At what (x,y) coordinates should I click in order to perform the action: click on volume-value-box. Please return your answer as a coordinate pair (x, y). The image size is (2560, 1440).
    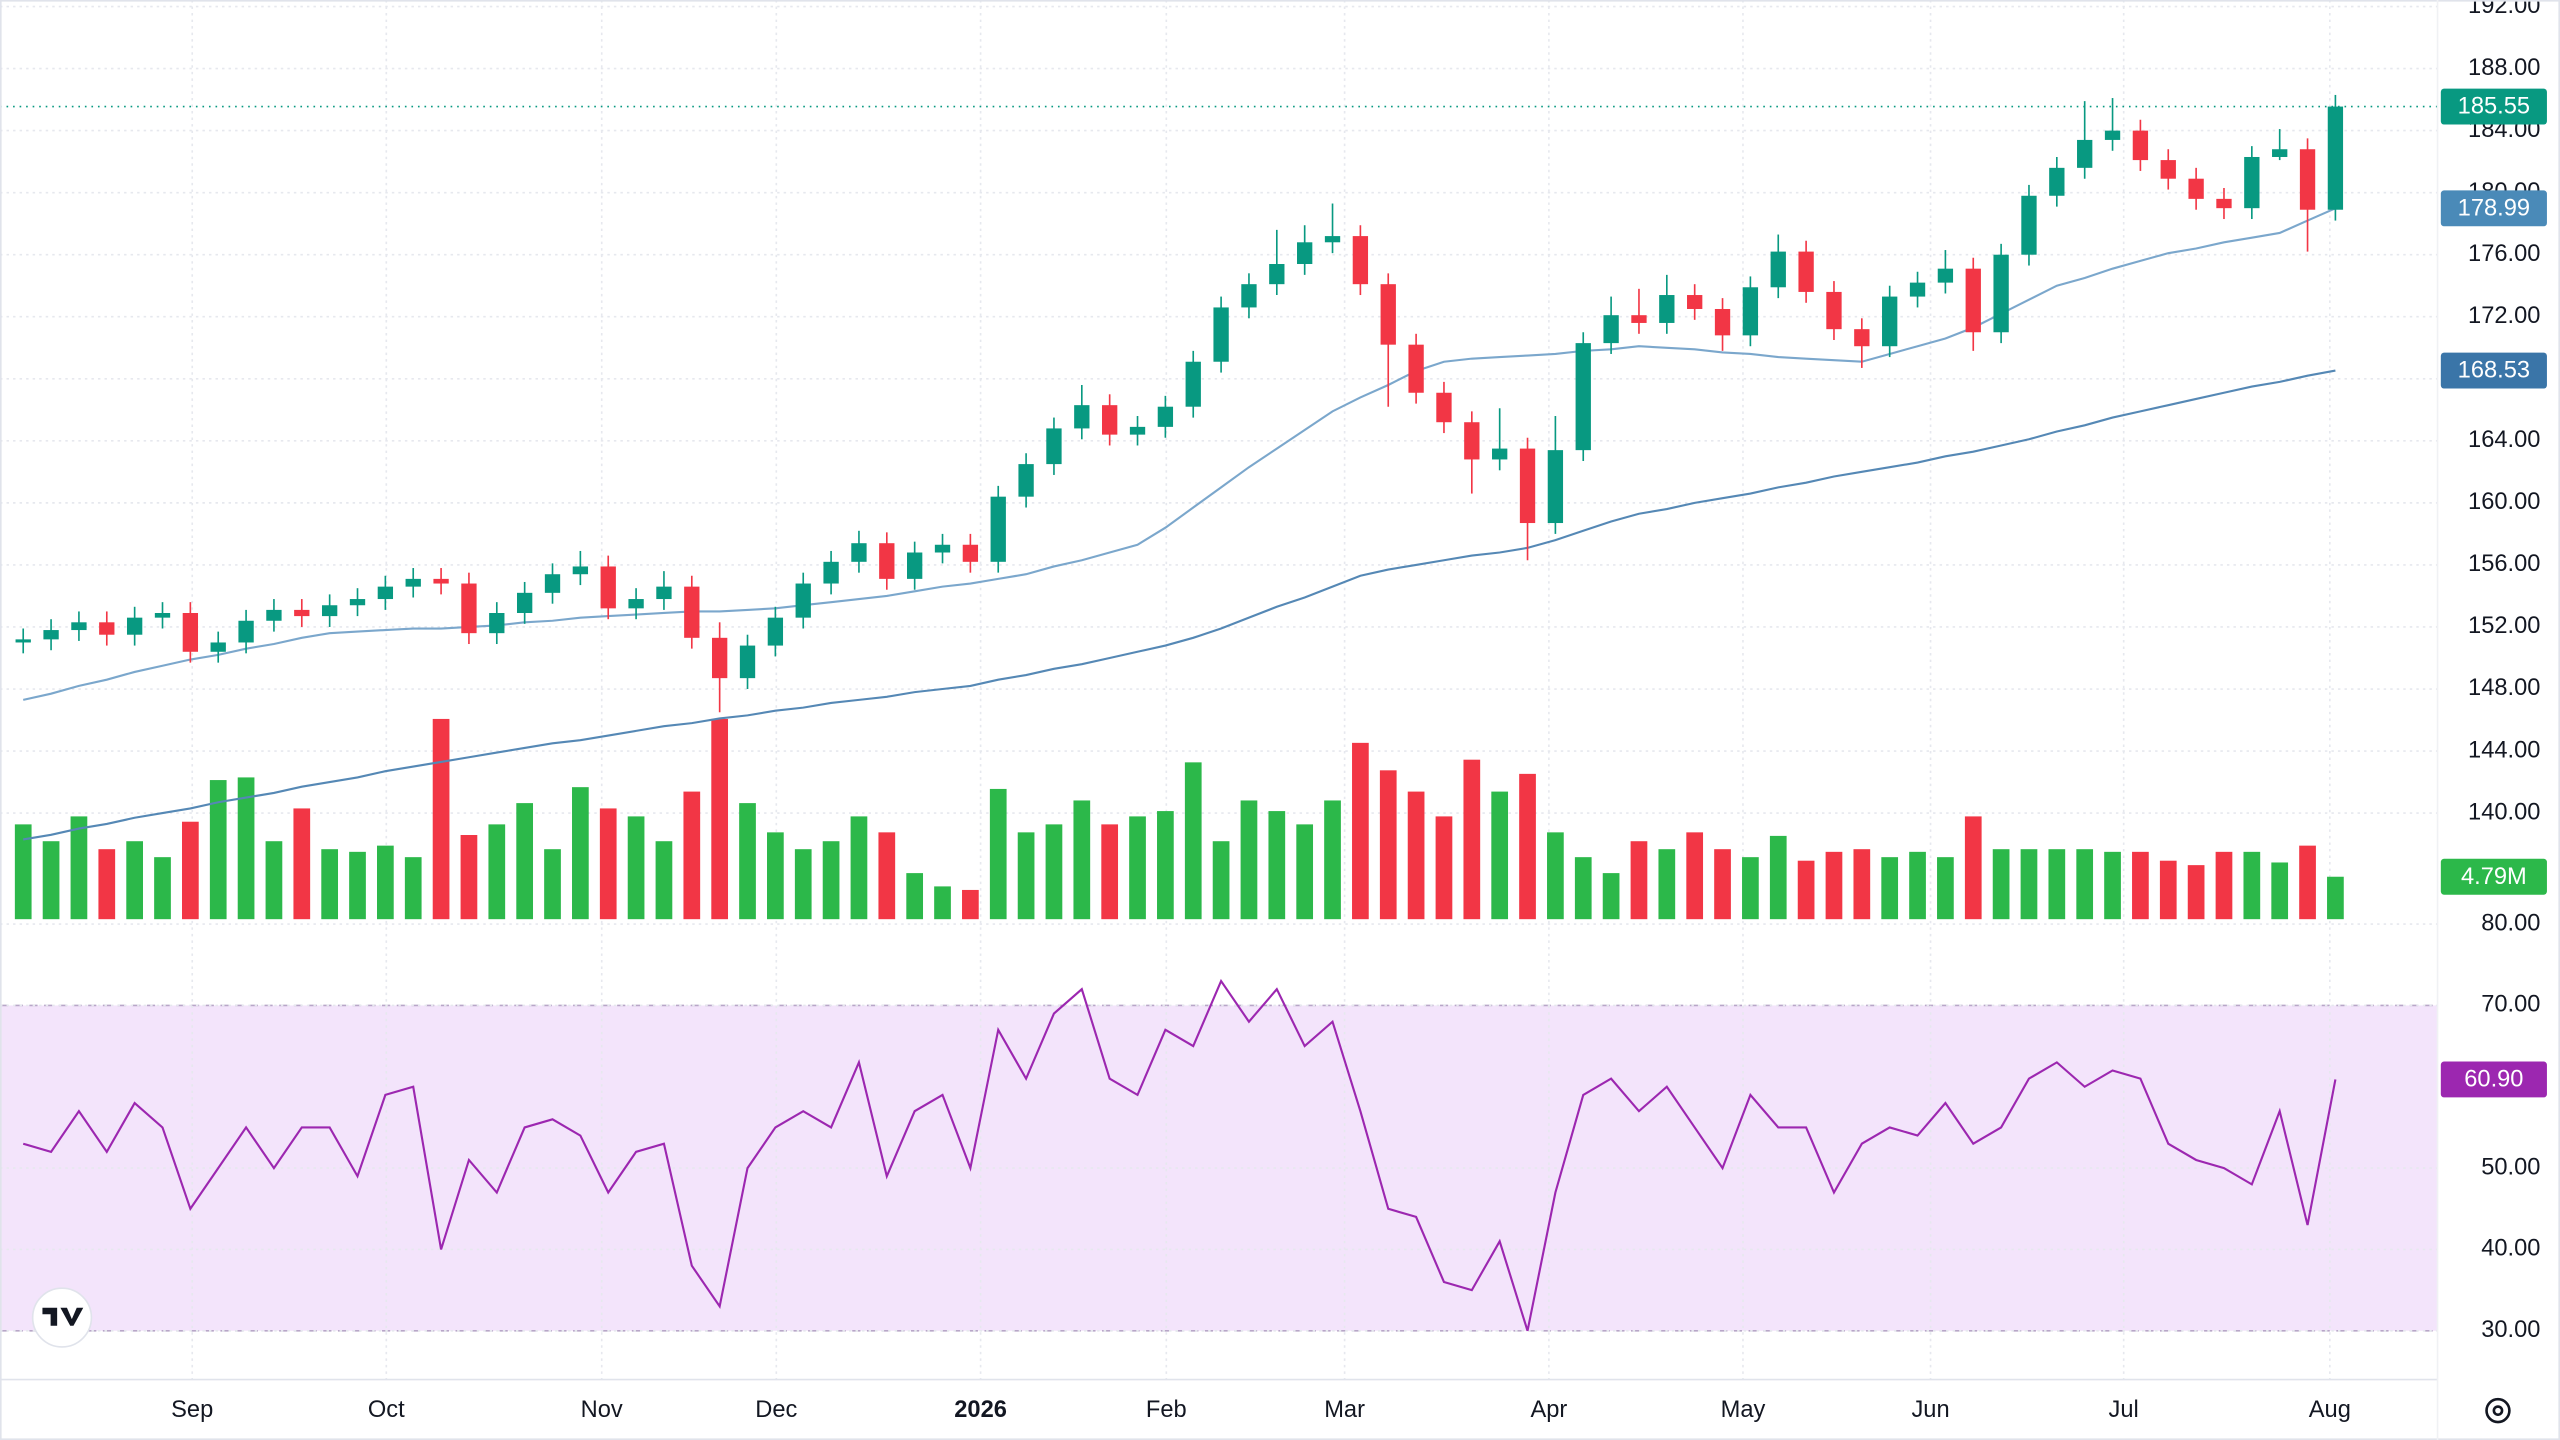
    Looking at the image, I should click on (2493, 876).